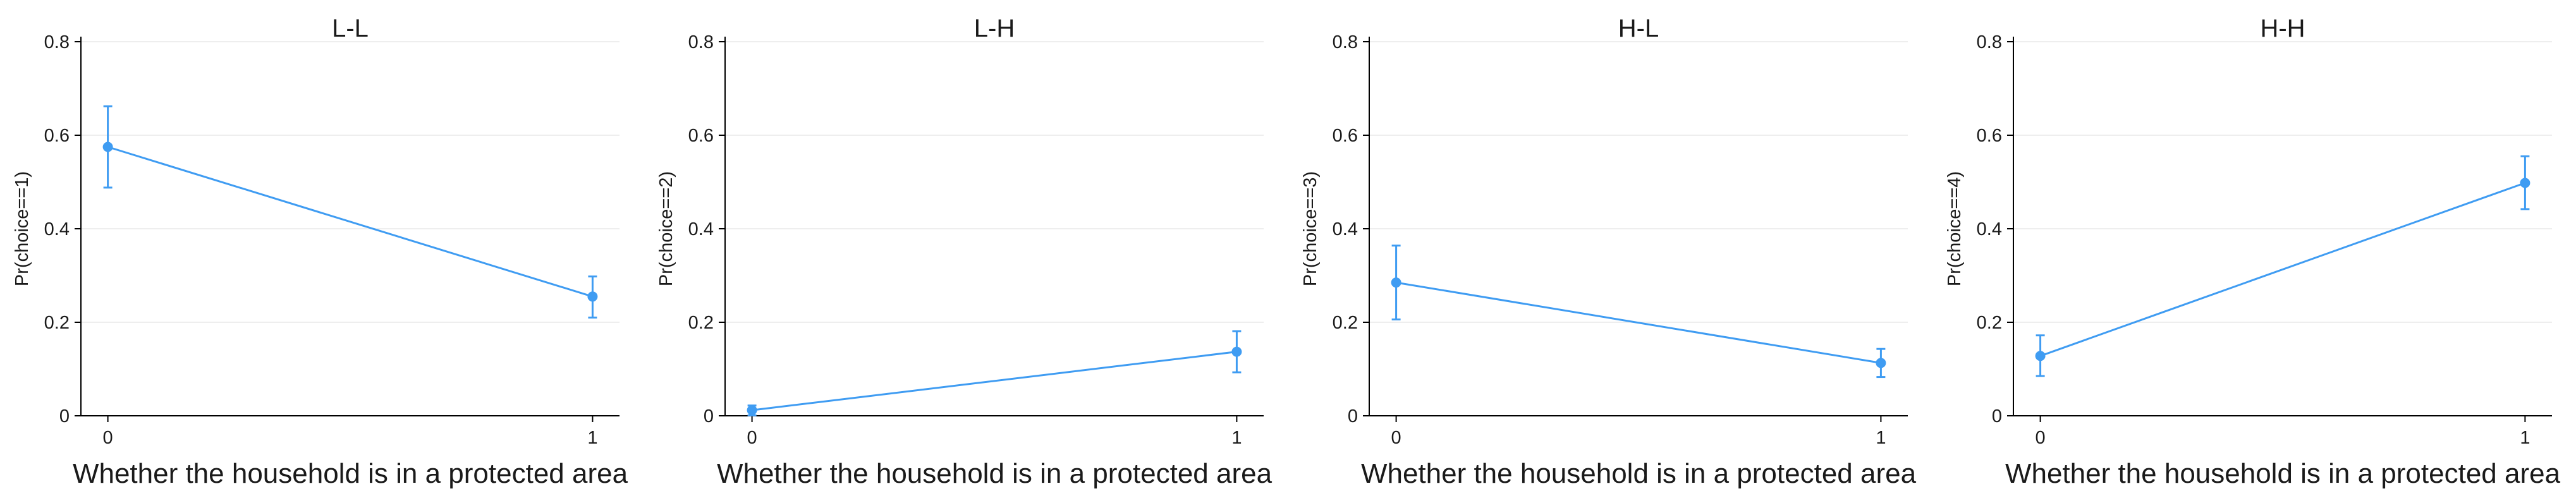  Describe the element at coordinates (994, 28) in the screenshot. I see `chart-title: L-H` at that location.